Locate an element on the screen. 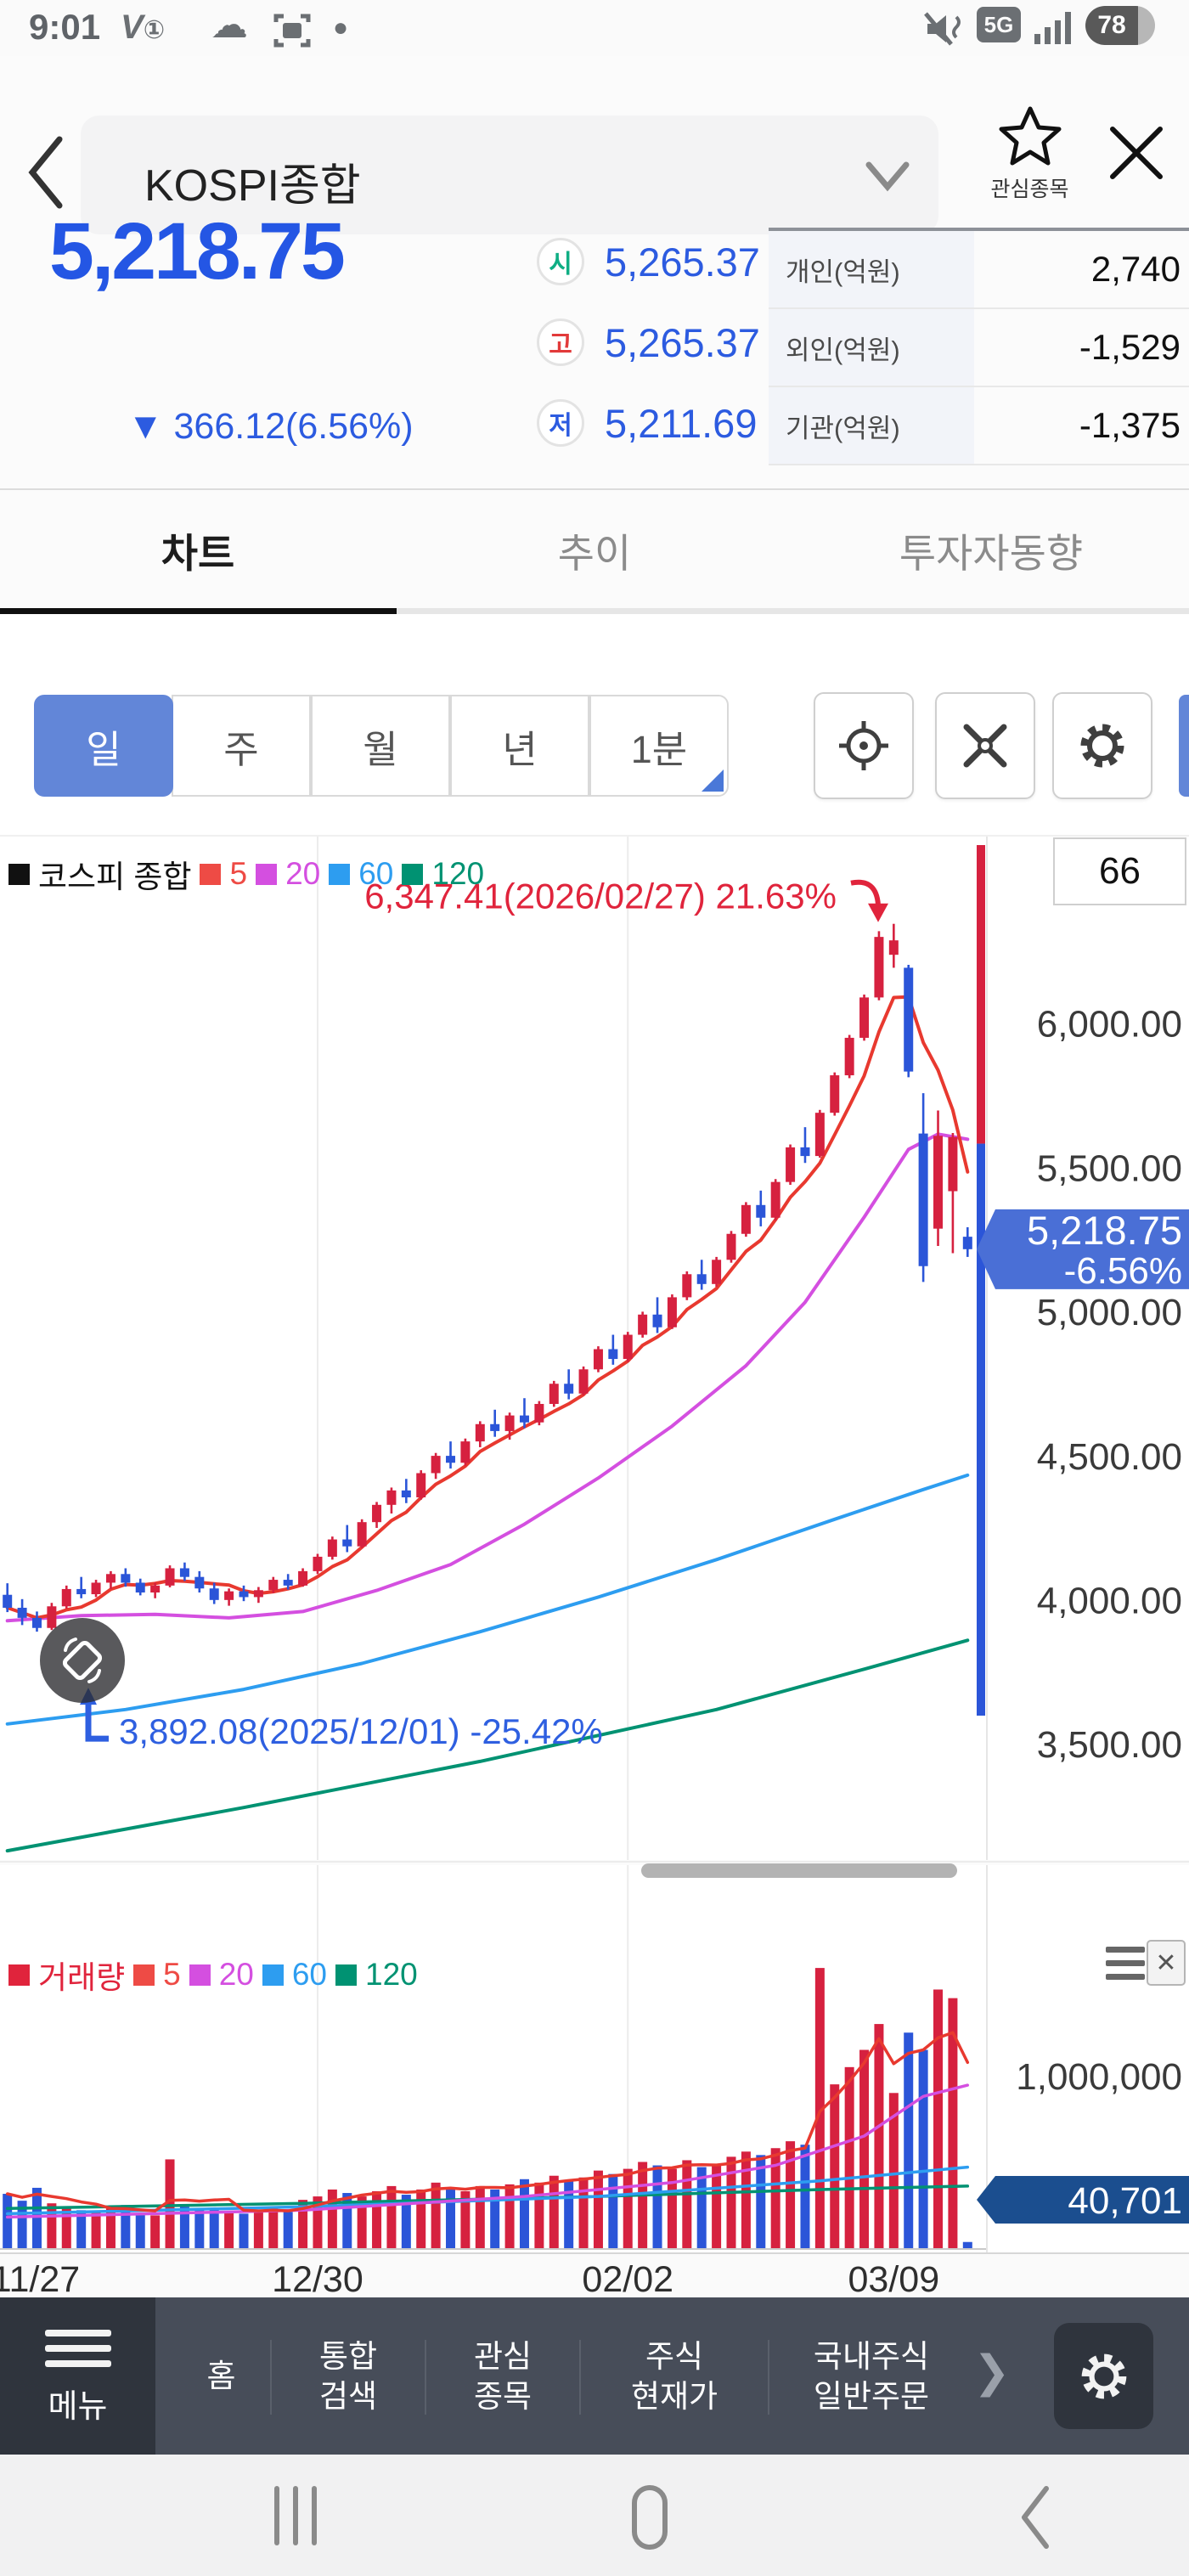 The height and width of the screenshot is (2576, 1189). mute-icon is located at coordinates (942, 29).